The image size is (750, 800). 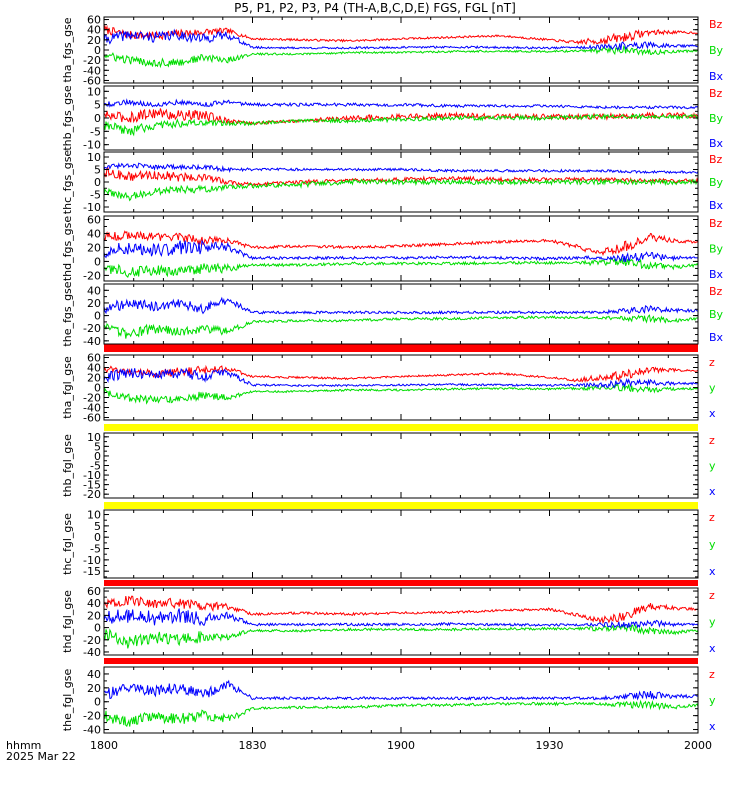 What do you see at coordinates (712, 466) in the screenshot?
I see `legend-entry-panel-7-y: y` at bounding box center [712, 466].